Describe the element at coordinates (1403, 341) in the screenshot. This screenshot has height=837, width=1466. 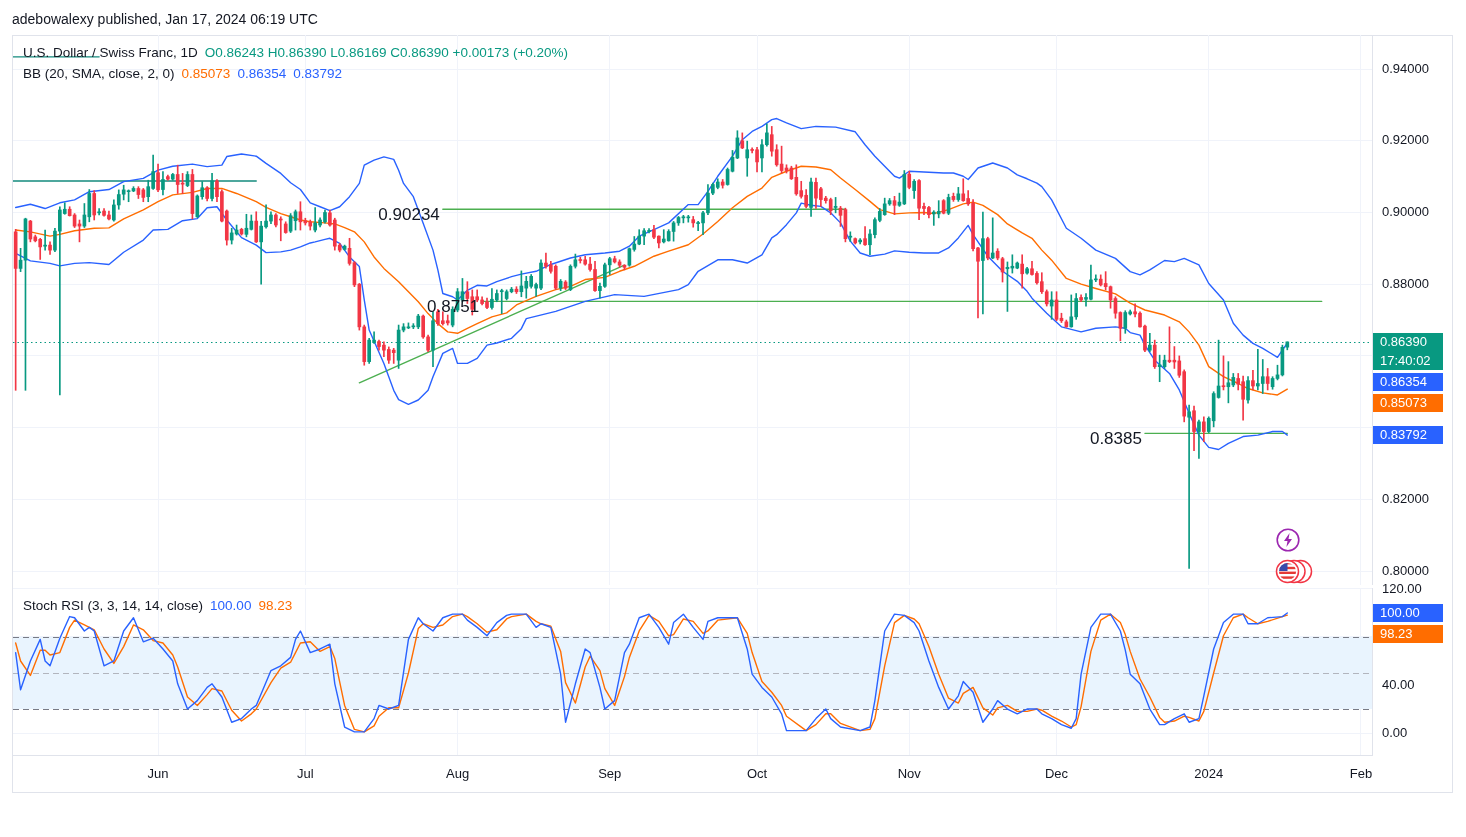
I see `ref-line-label: 0.86390` at that location.